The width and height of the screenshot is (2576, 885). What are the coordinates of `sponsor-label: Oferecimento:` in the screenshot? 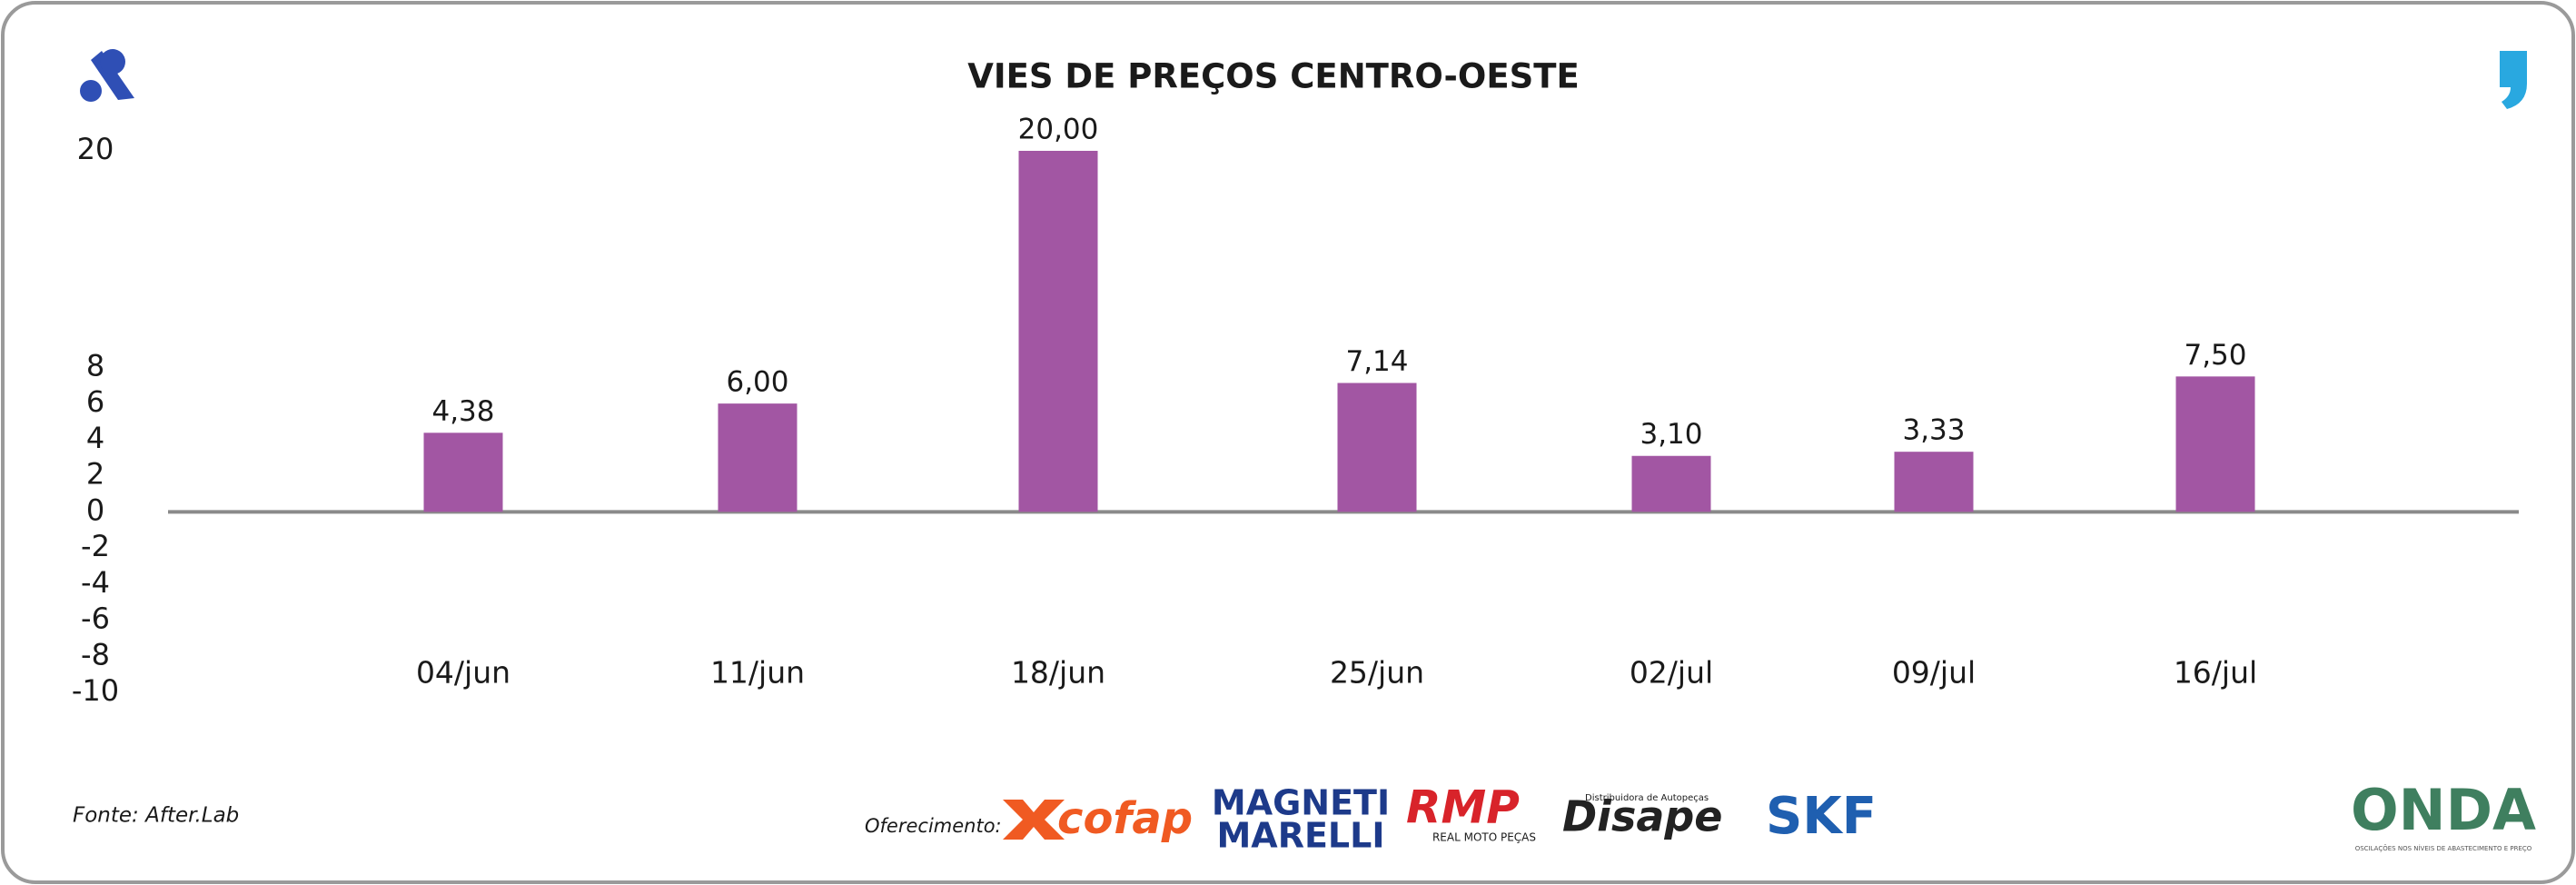 It's located at (933, 826).